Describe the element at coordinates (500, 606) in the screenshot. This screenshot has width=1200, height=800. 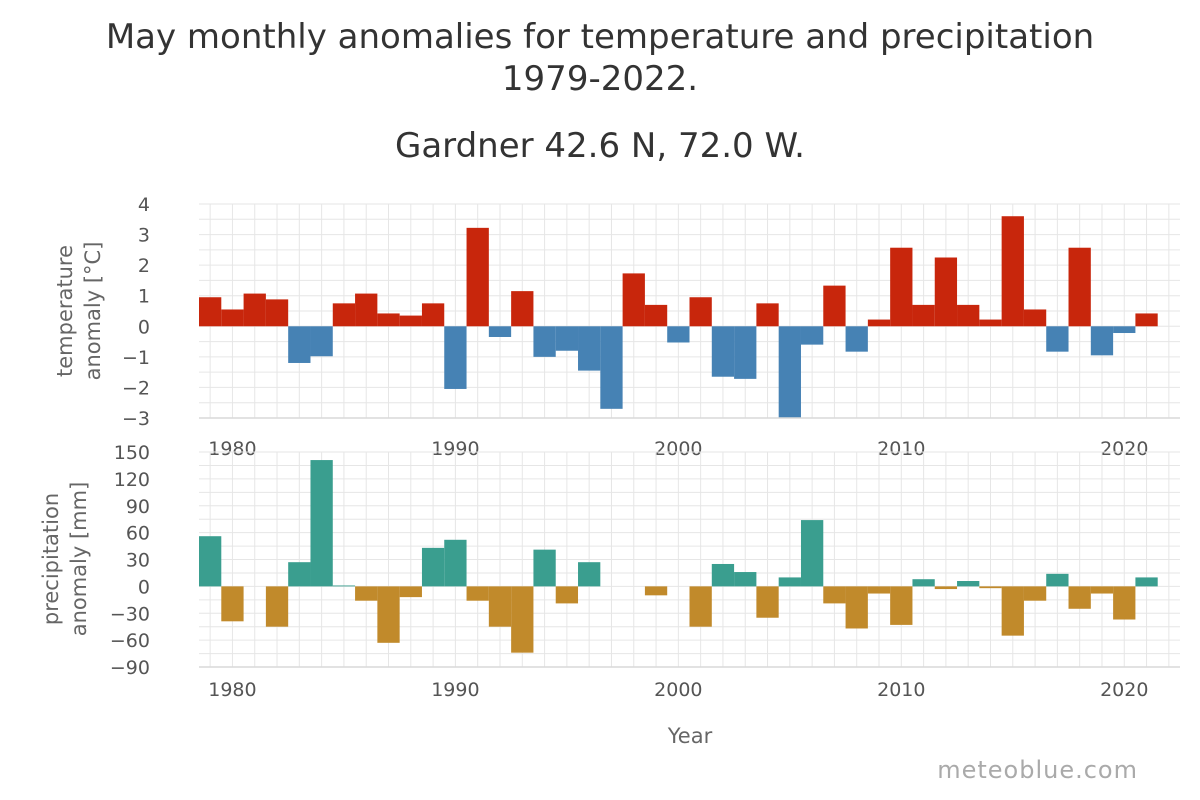
I see `prec-bar-1992` at that location.